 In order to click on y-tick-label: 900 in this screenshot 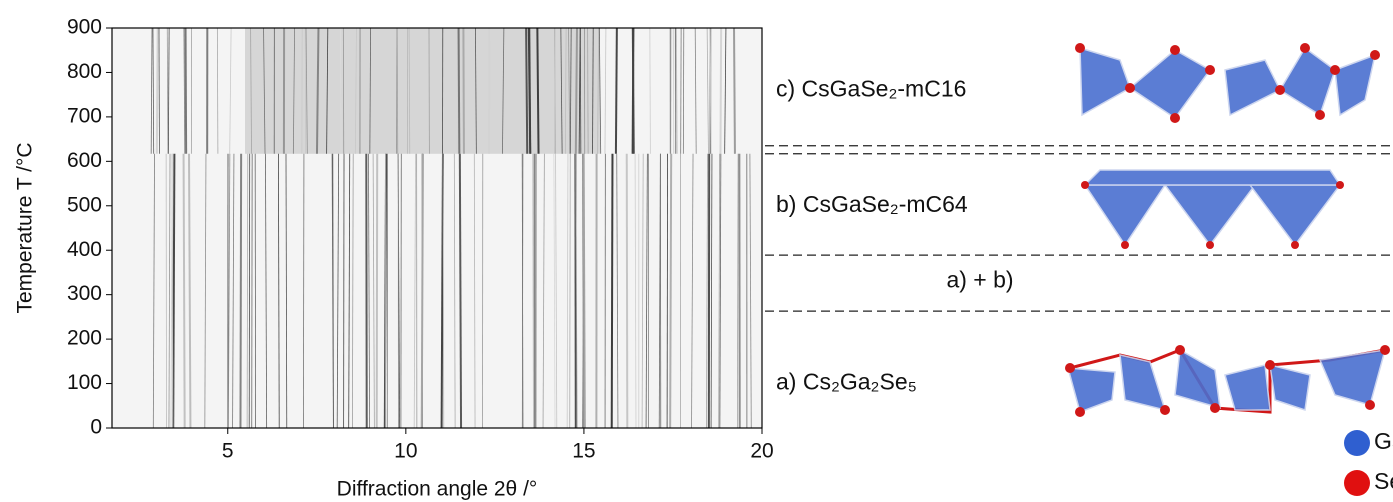, I will do `click(84, 27)`.